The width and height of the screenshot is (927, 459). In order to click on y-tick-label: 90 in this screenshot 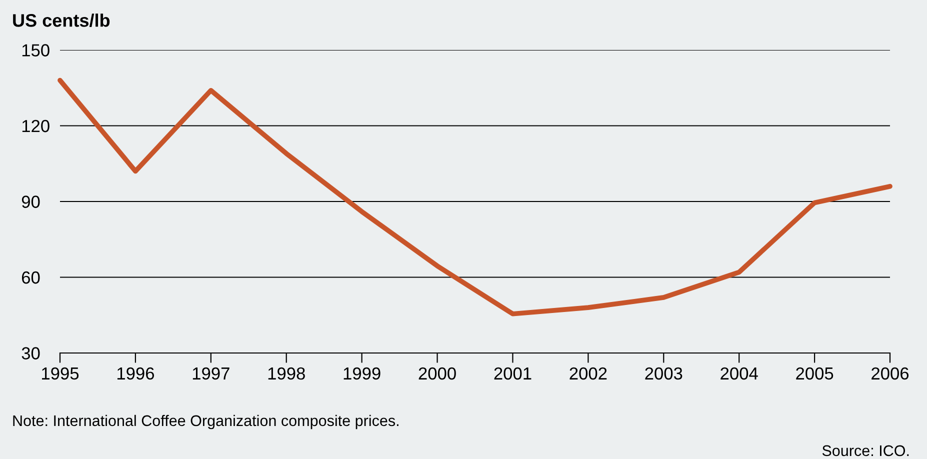, I will do `click(31, 202)`.